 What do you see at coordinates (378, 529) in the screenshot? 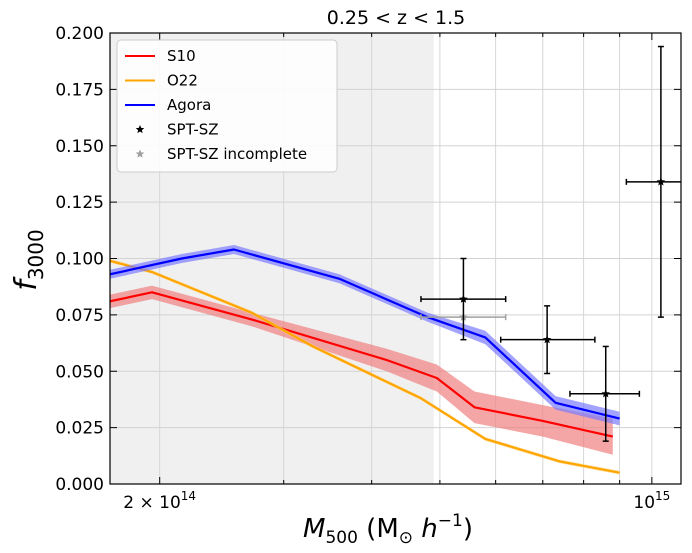
I see `x-axis-label-open: (M` at bounding box center [378, 529].